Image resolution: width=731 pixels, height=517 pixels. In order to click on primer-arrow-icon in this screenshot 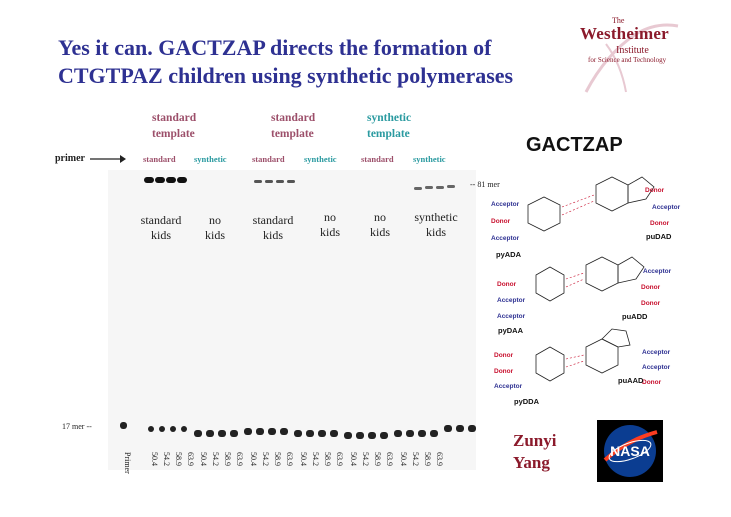, I will do `click(108, 159)`.